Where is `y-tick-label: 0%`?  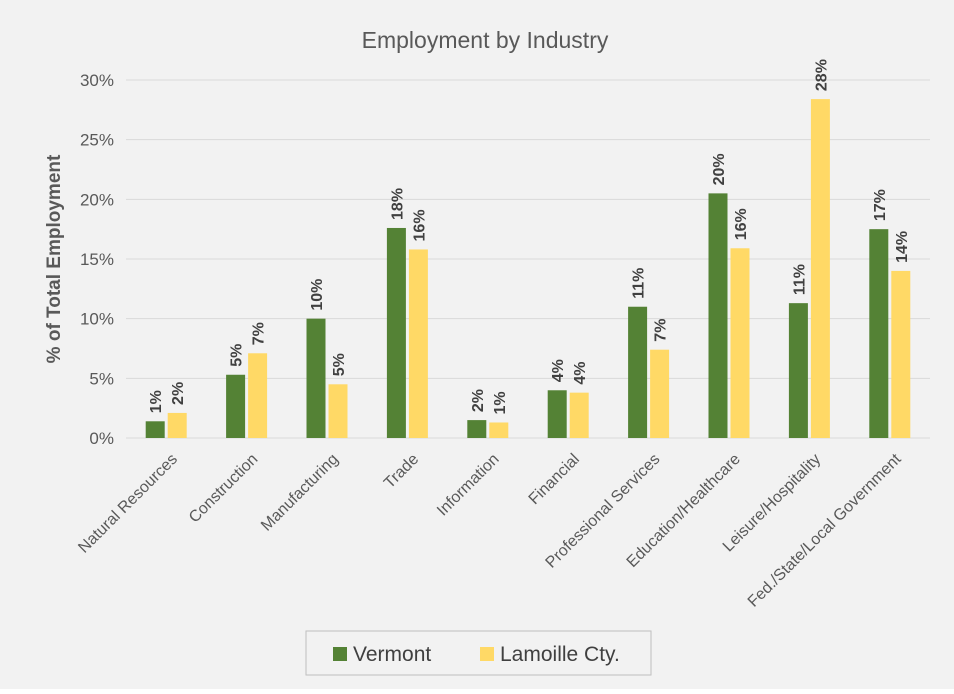
y-tick-label: 0% is located at coordinates (101, 438).